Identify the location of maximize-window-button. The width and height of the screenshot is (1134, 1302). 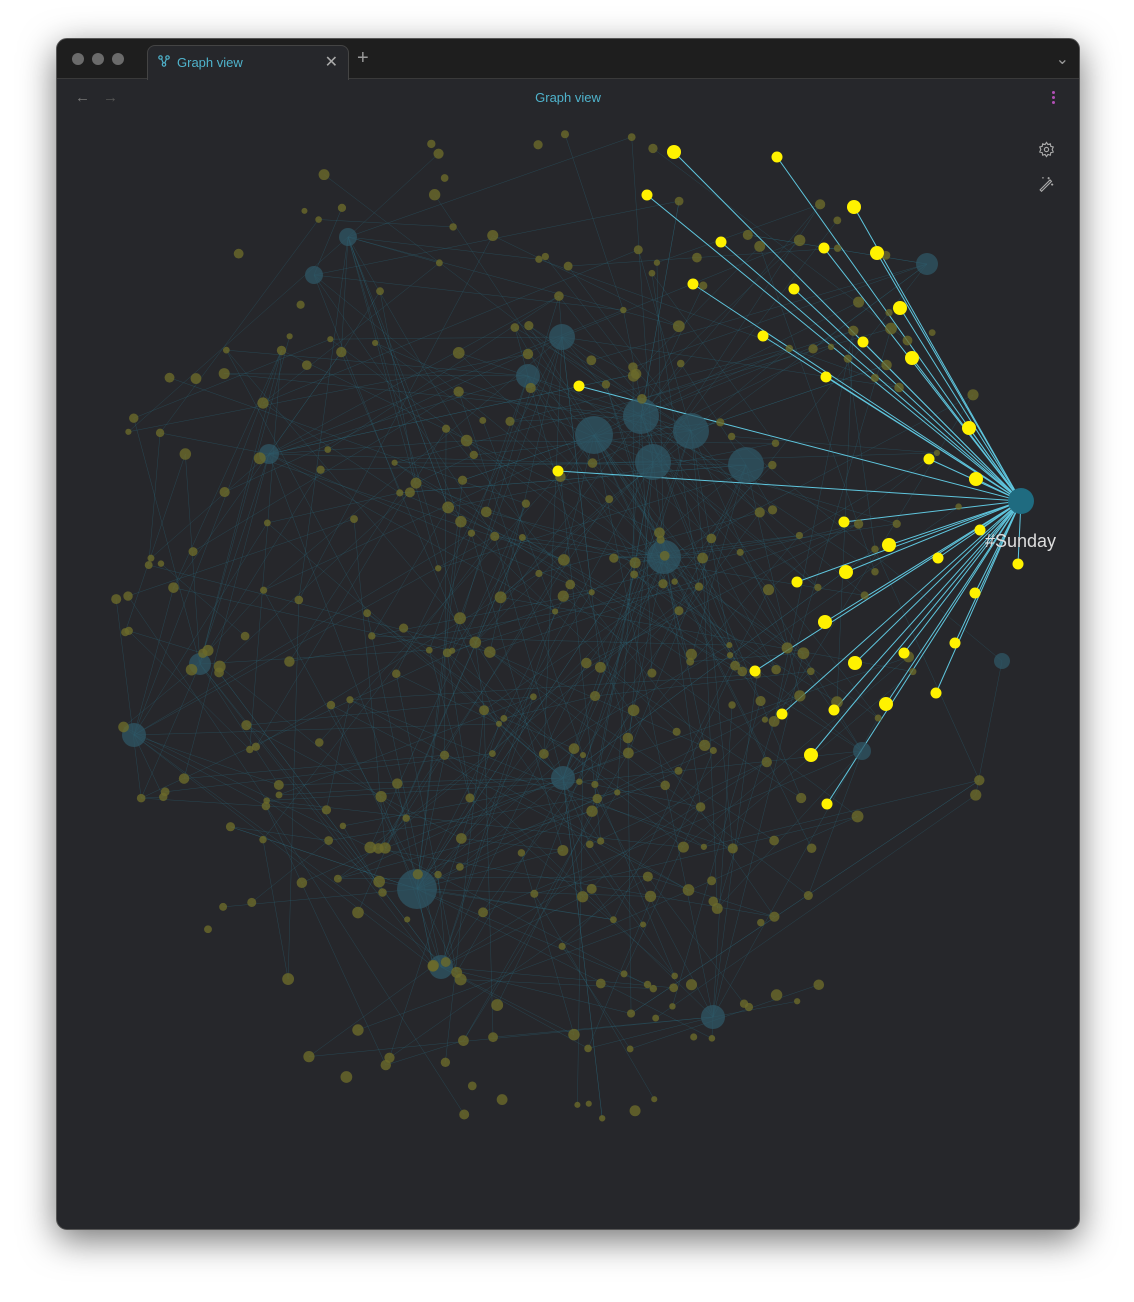
(118, 59).